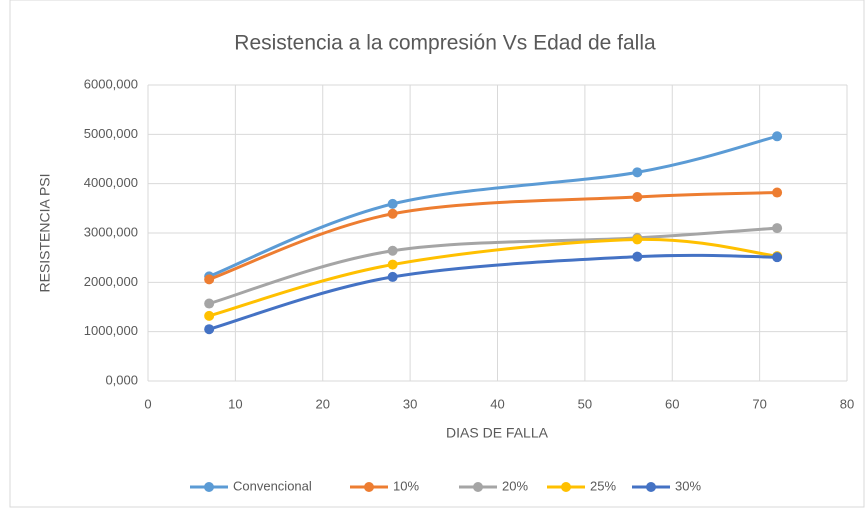 The image size is (865, 508). Describe the element at coordinates (111, 182) in the screenshot. I see `y-tick-label: 4000,000` at that location.